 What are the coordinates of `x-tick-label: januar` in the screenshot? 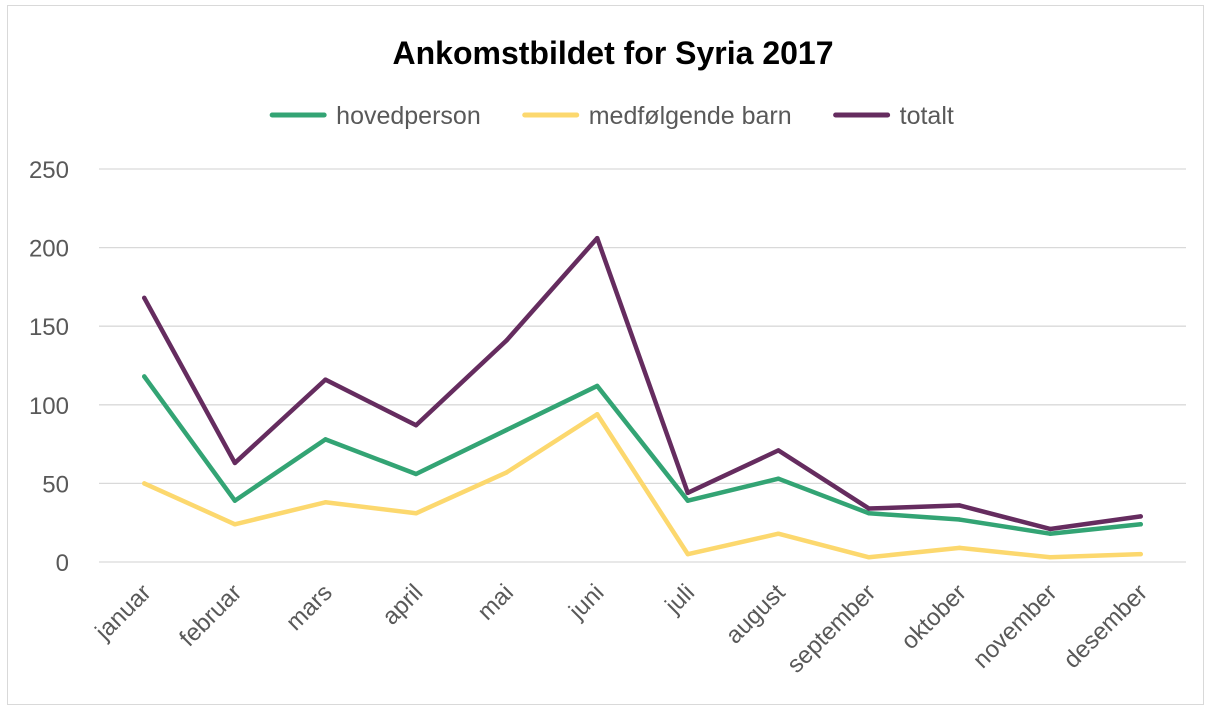 It's located at (123, 612).